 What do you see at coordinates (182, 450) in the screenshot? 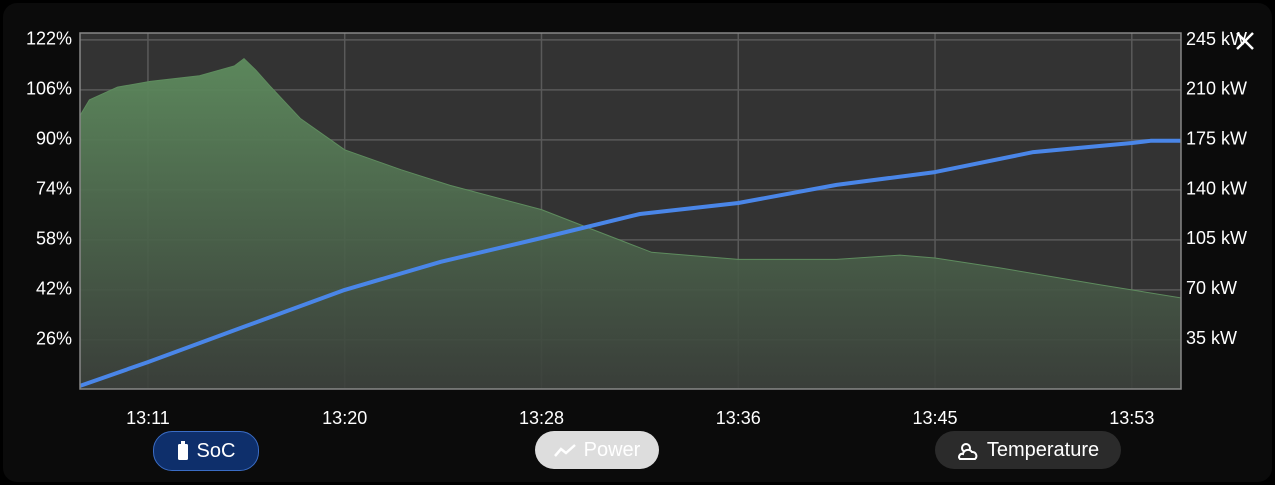
I see `battery-icon` at bounding box center [182, 450].